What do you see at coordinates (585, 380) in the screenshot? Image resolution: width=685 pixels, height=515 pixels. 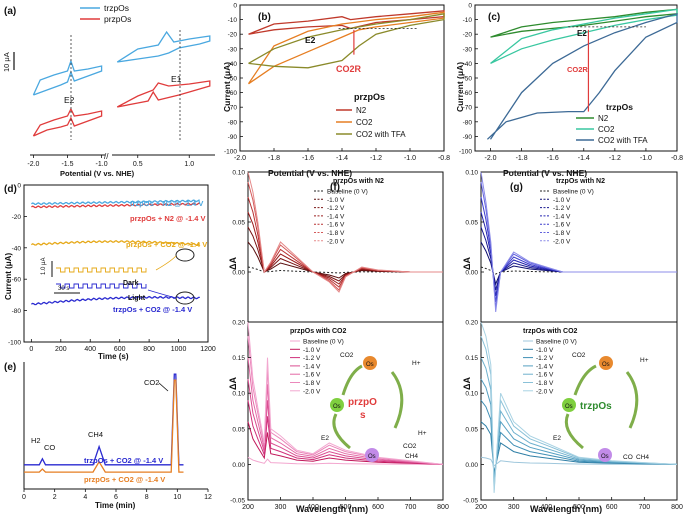 I see `scheme-g-arrow-top` at bounding box center [585, 380].